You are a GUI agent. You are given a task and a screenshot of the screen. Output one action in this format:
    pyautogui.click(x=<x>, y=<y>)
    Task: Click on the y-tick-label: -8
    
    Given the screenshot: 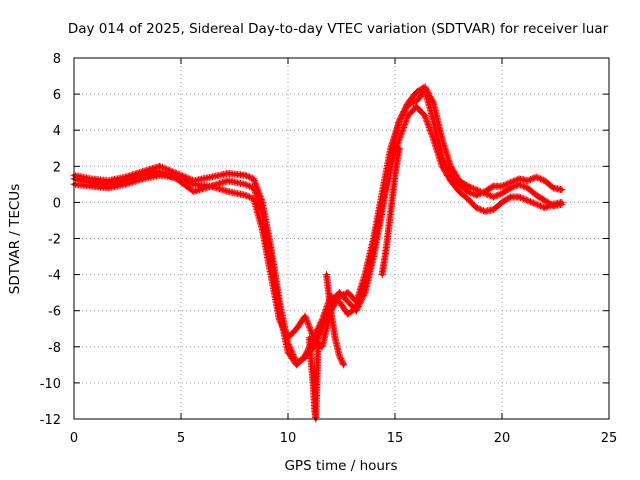 What is the action you would take?
    pyautogui.click(x=54, y=348)
    